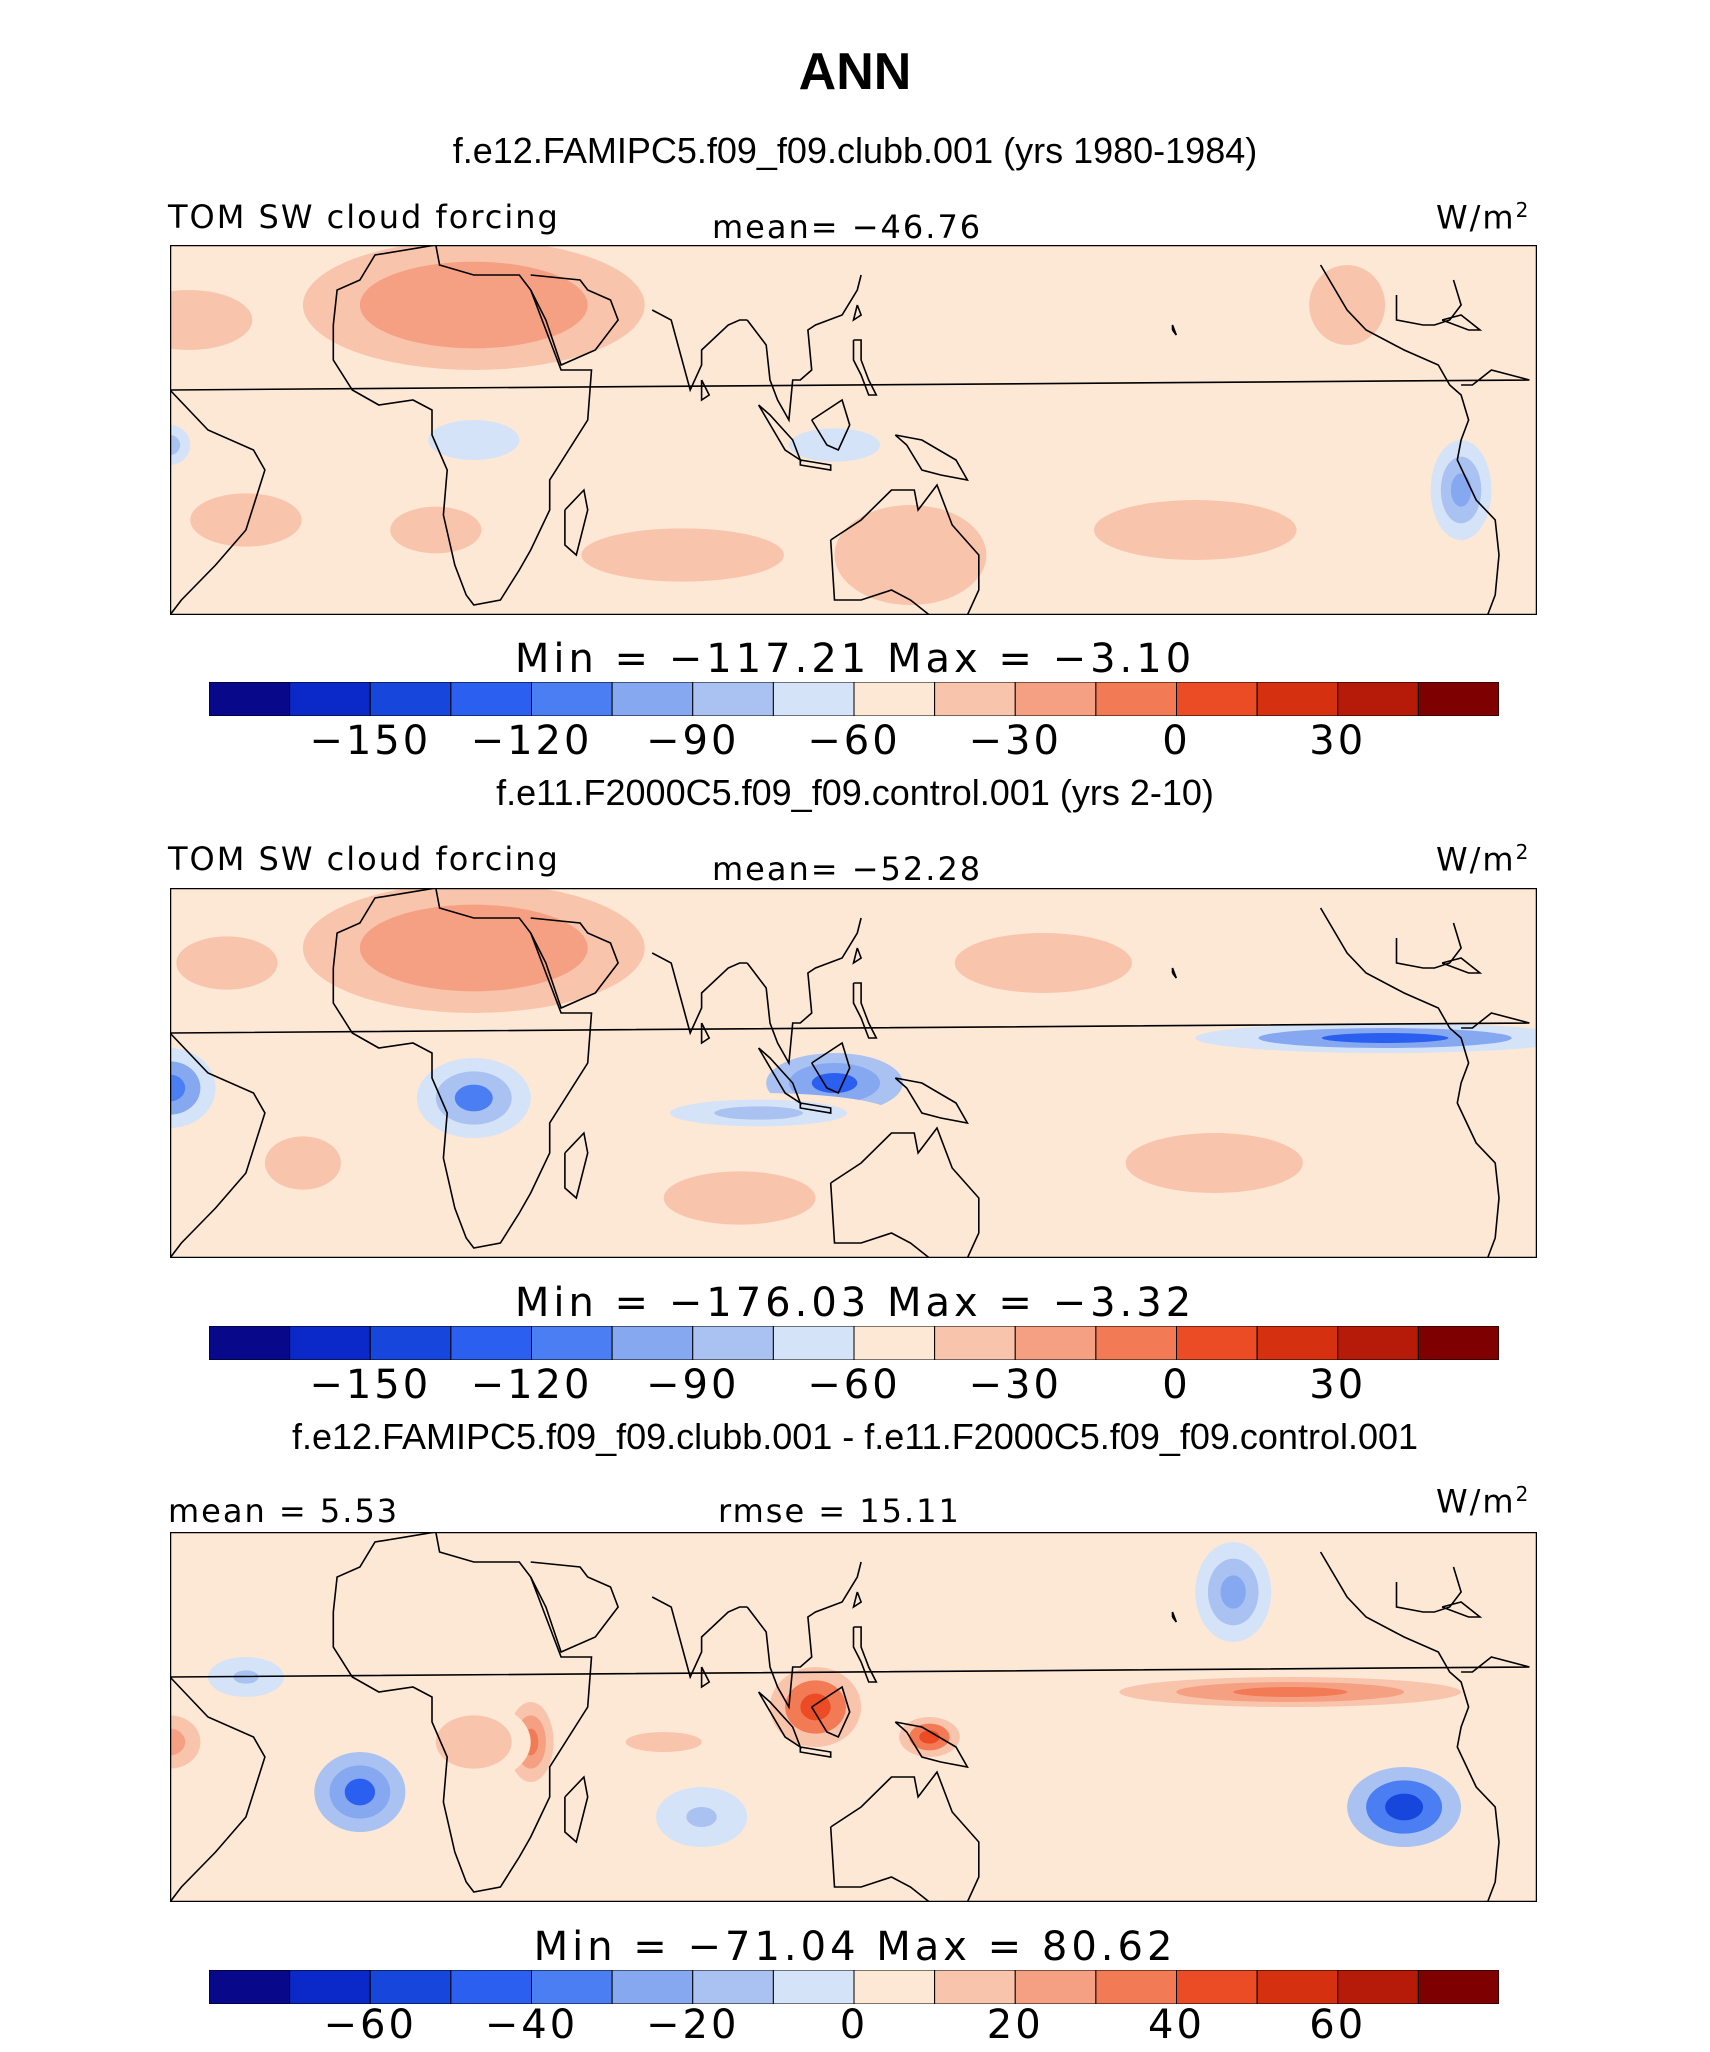 The height and width of the screenshot is (2052, 1710). I want to click on panel-3-map, so click(853, 1717).